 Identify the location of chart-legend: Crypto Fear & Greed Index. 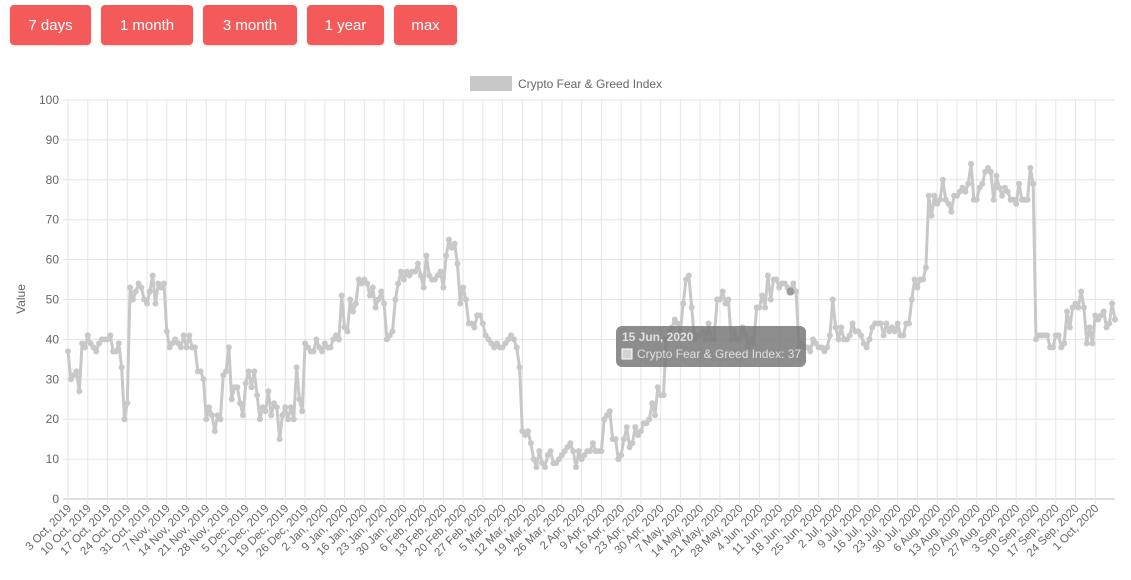
(566, 83).